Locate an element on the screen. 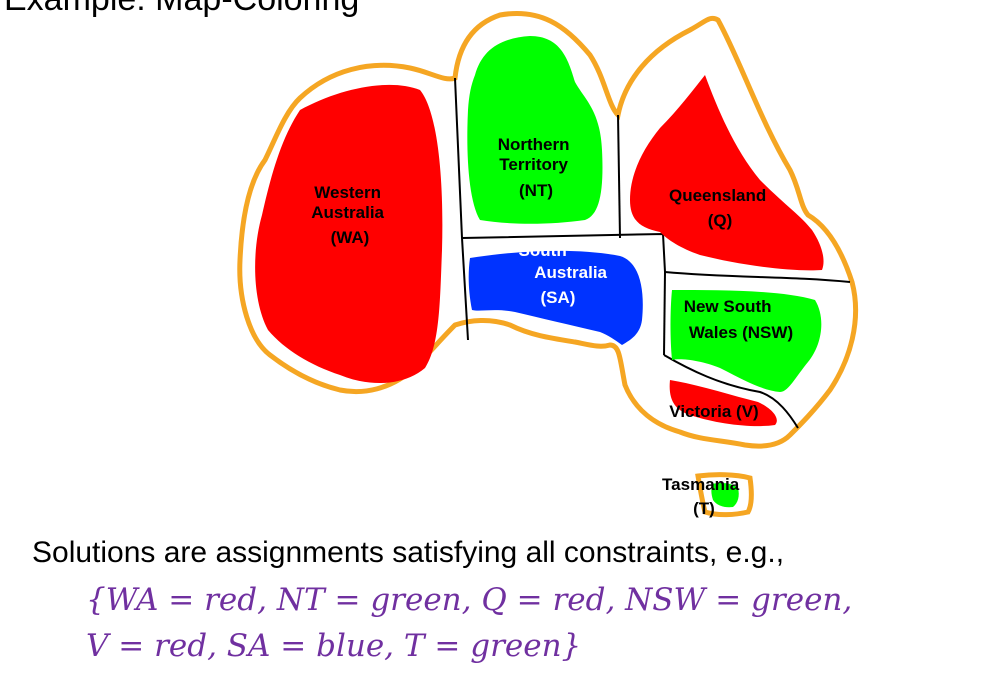  page-title: Example: Map-Coloring is located at coordinates (181, 9).